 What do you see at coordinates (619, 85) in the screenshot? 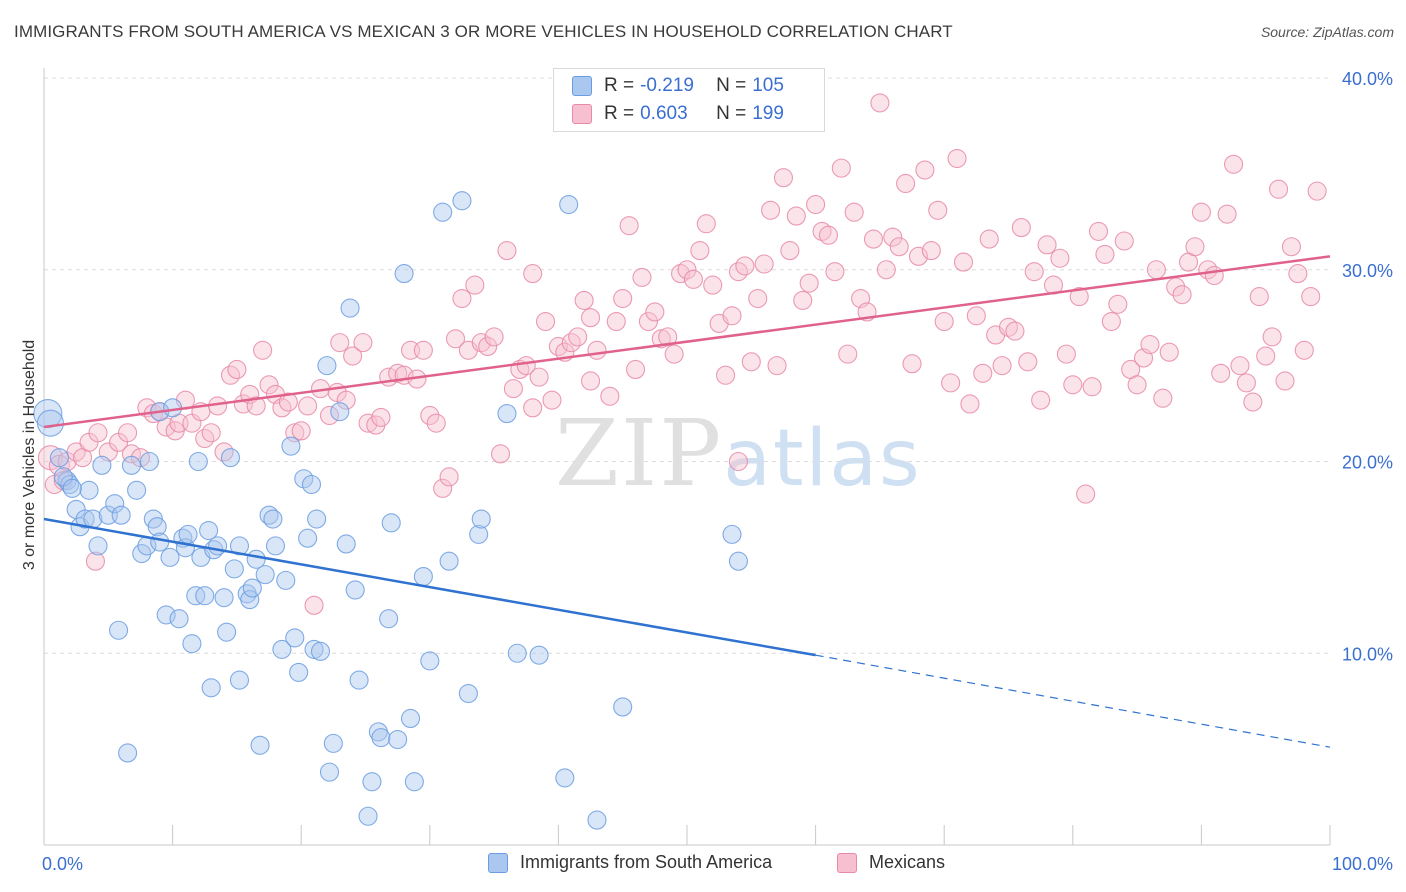
I see `legend-r-label: R =` at bounding box center [619, 85].